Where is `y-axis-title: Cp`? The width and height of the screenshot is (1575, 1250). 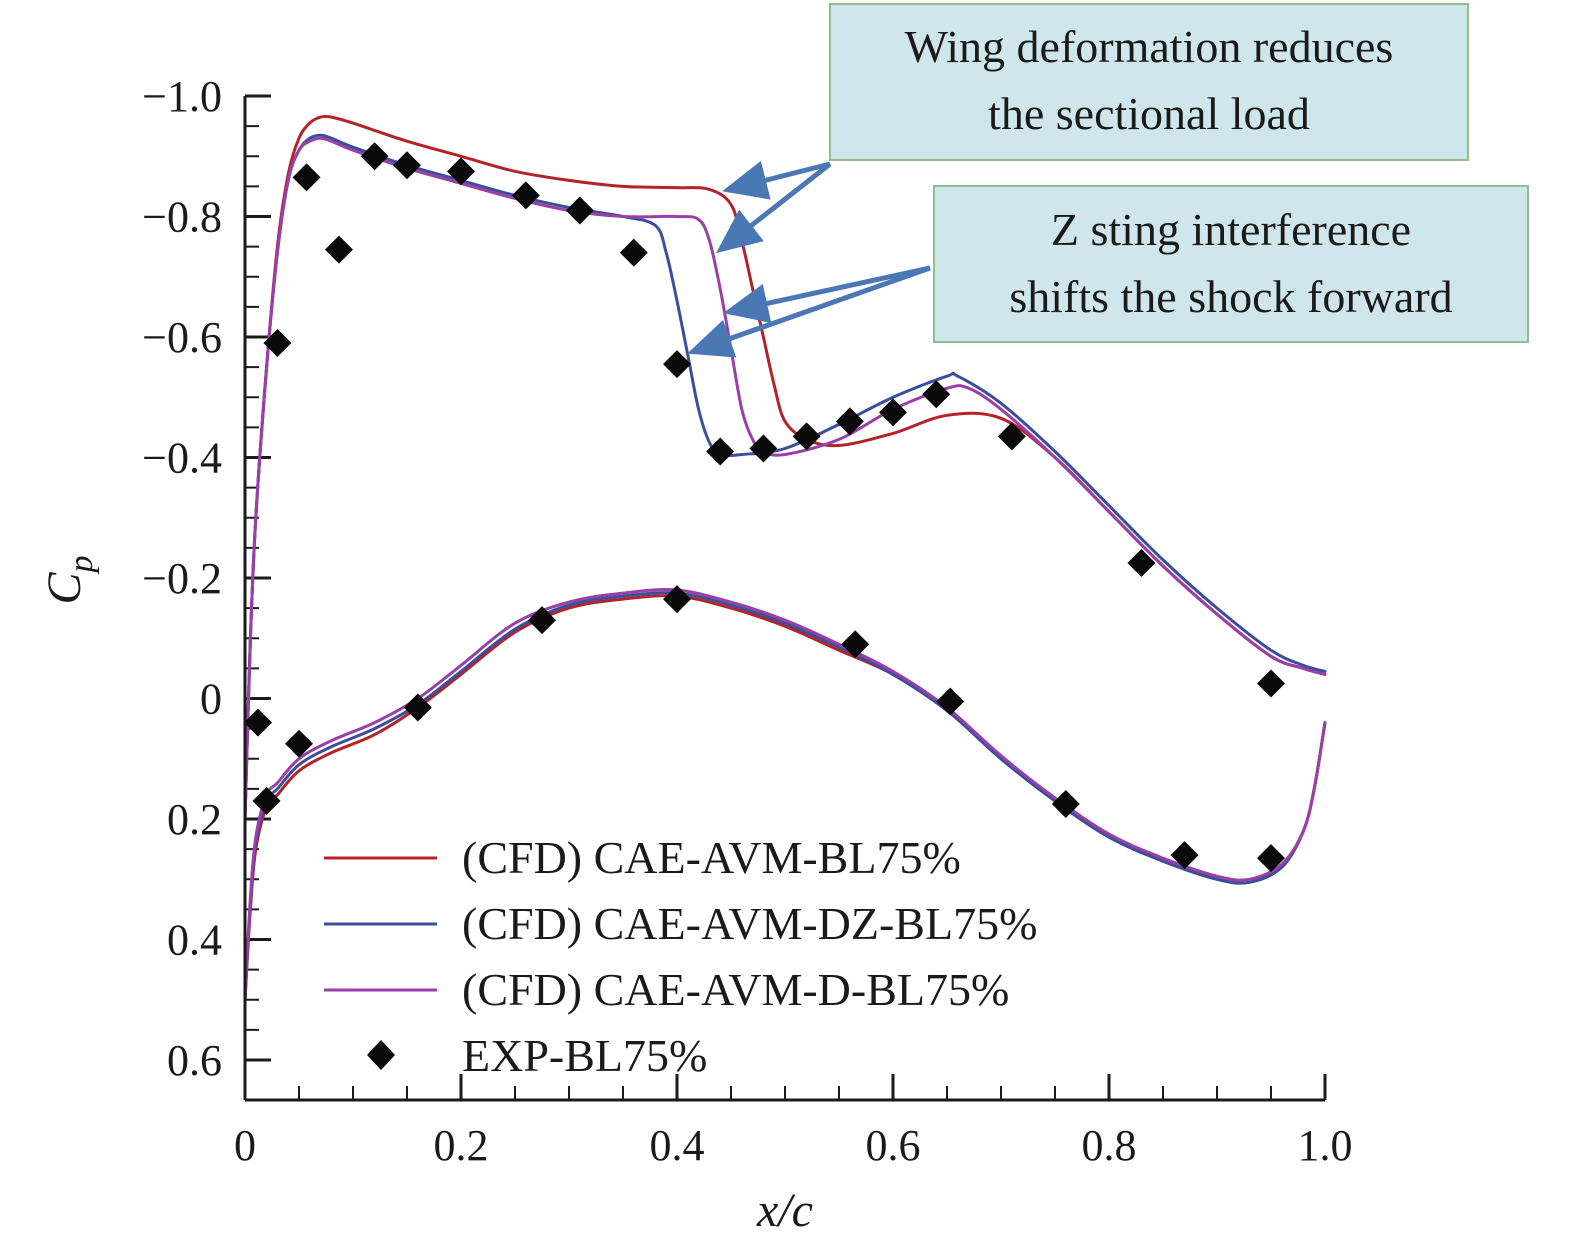 y-axis-title: Cp is located at coordinates (69, 579).